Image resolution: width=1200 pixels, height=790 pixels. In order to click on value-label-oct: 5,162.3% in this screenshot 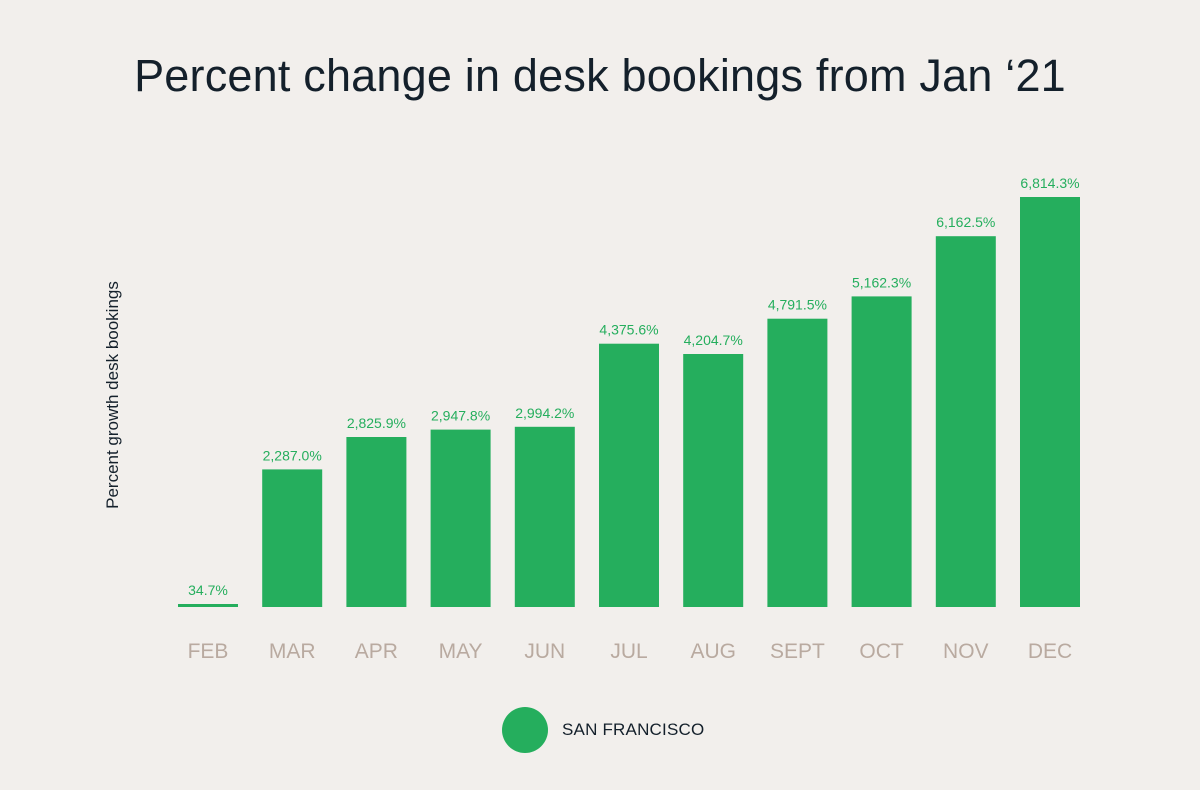, I will do `click(881, 282)`.